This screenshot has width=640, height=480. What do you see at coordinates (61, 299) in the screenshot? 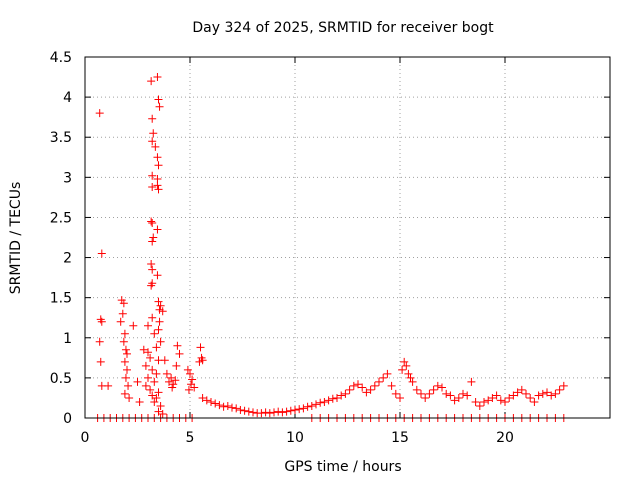
I see `y-tick-label: 1.5` at bounding box center [61, 299].